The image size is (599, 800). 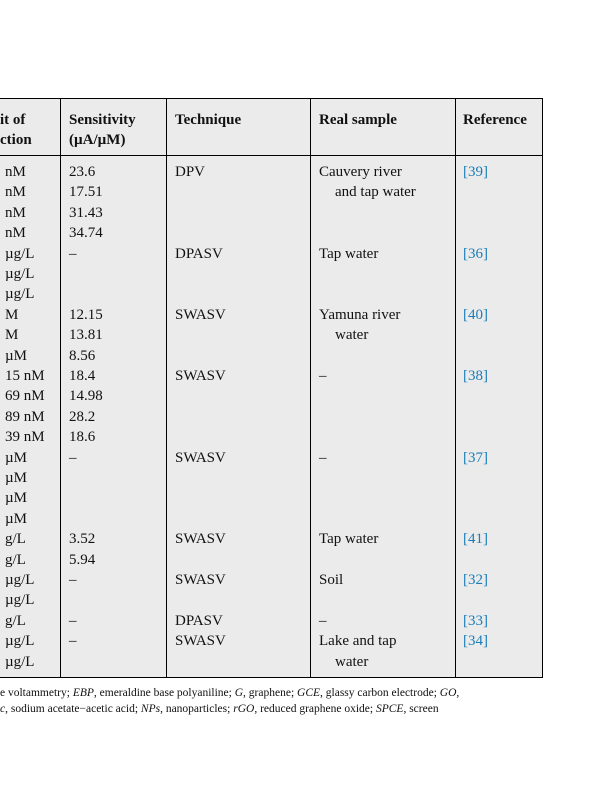 What do you see at coordinates (86, 396) in the screenshot?
I see `sensitivity-cell: 14.98` at bounding box center [86, 396].